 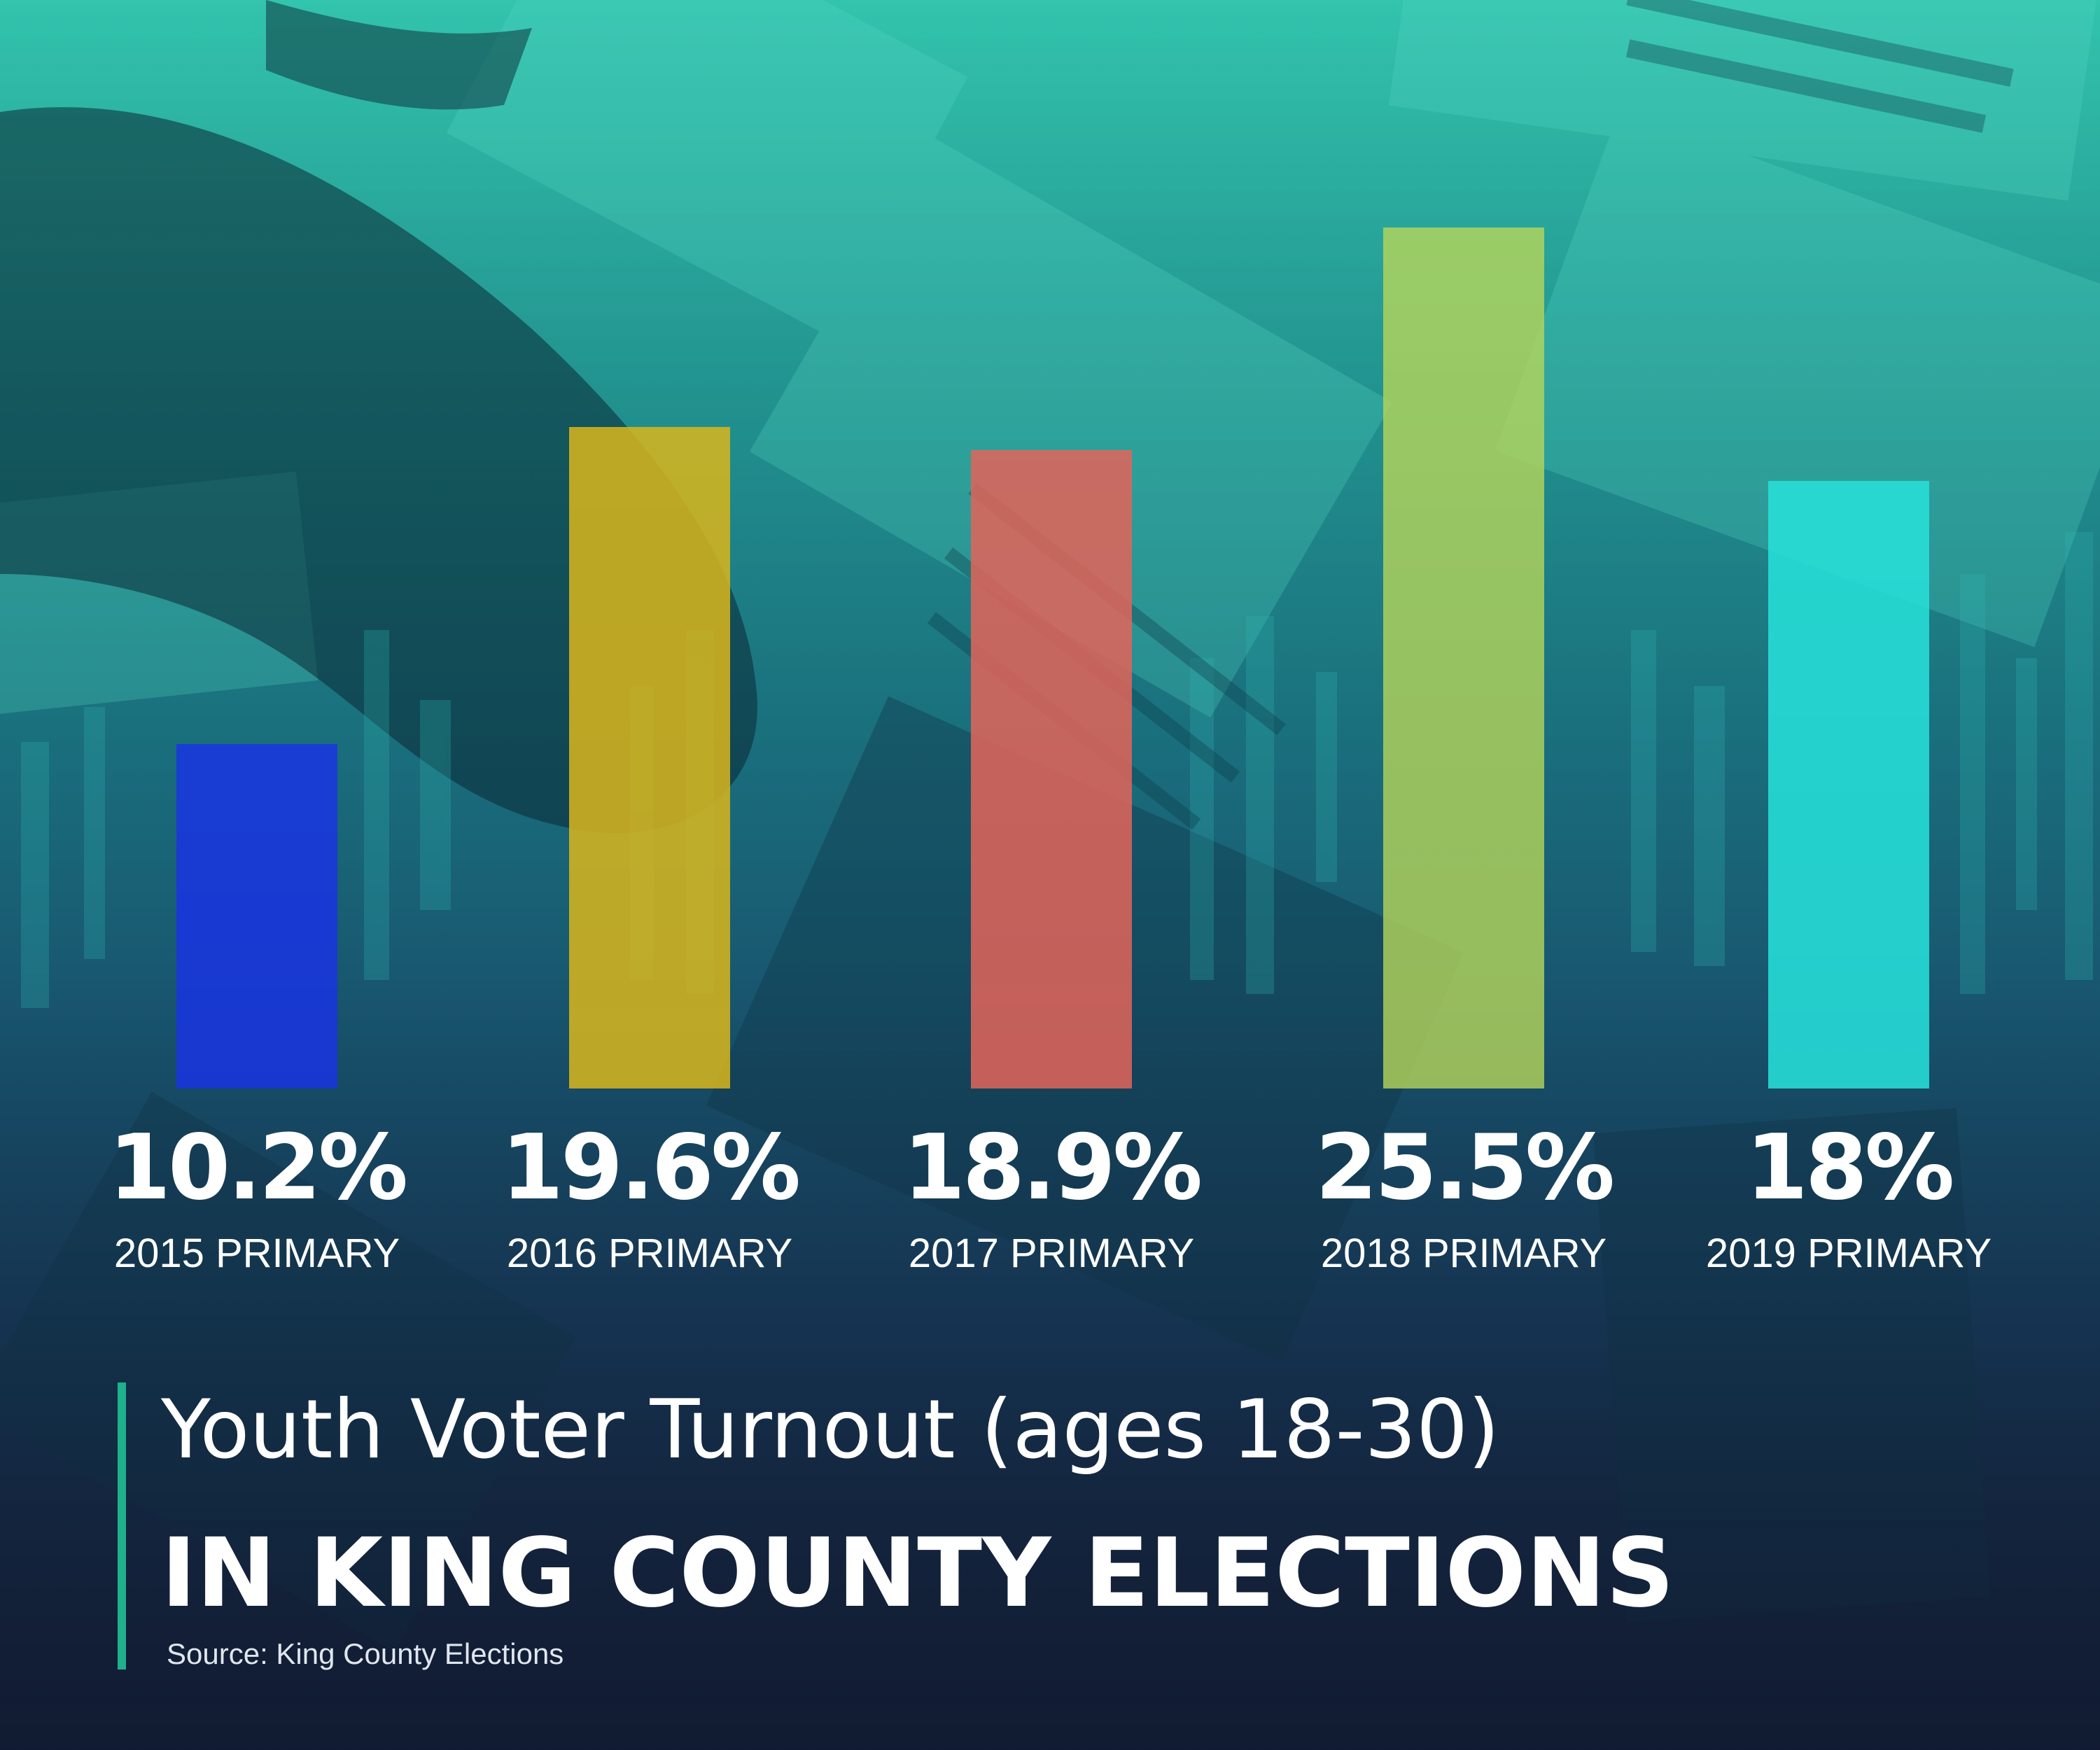 What do you see at coordinates (122, 1526) in the screenshot?
I see `title-accent-rule` at bounding box center [122, 1526].